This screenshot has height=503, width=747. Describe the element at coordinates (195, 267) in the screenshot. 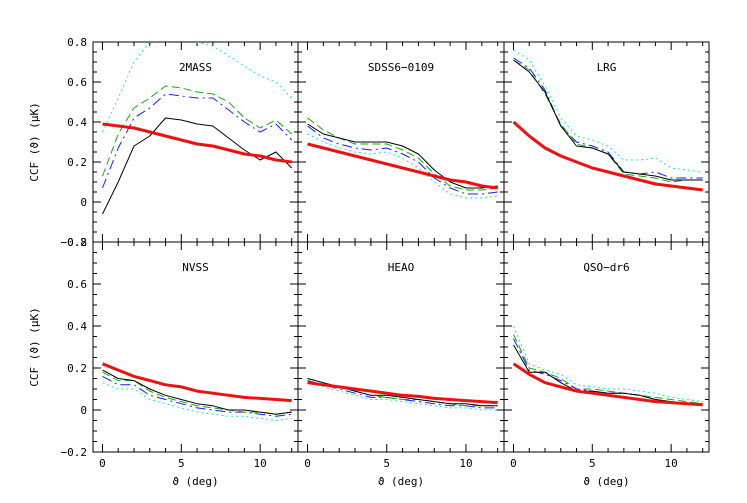

I see `panel-label: NVSS` at that location.